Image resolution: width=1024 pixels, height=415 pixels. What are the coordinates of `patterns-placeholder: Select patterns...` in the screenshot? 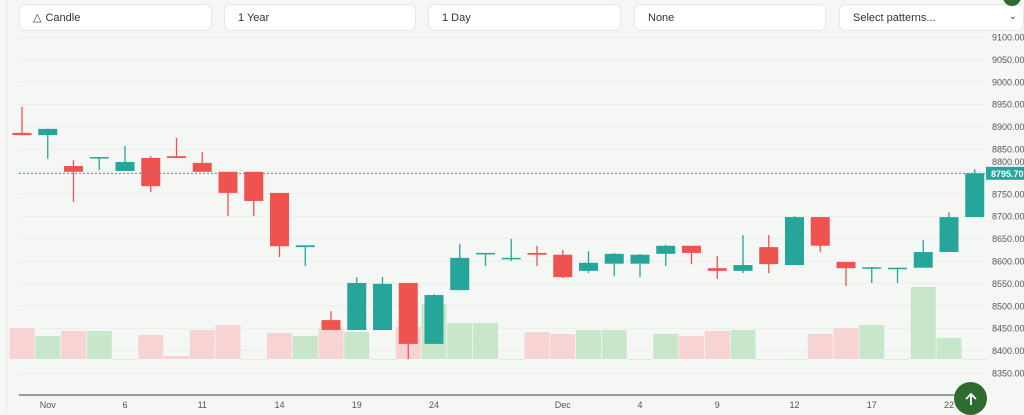 It's located at (894, 17).